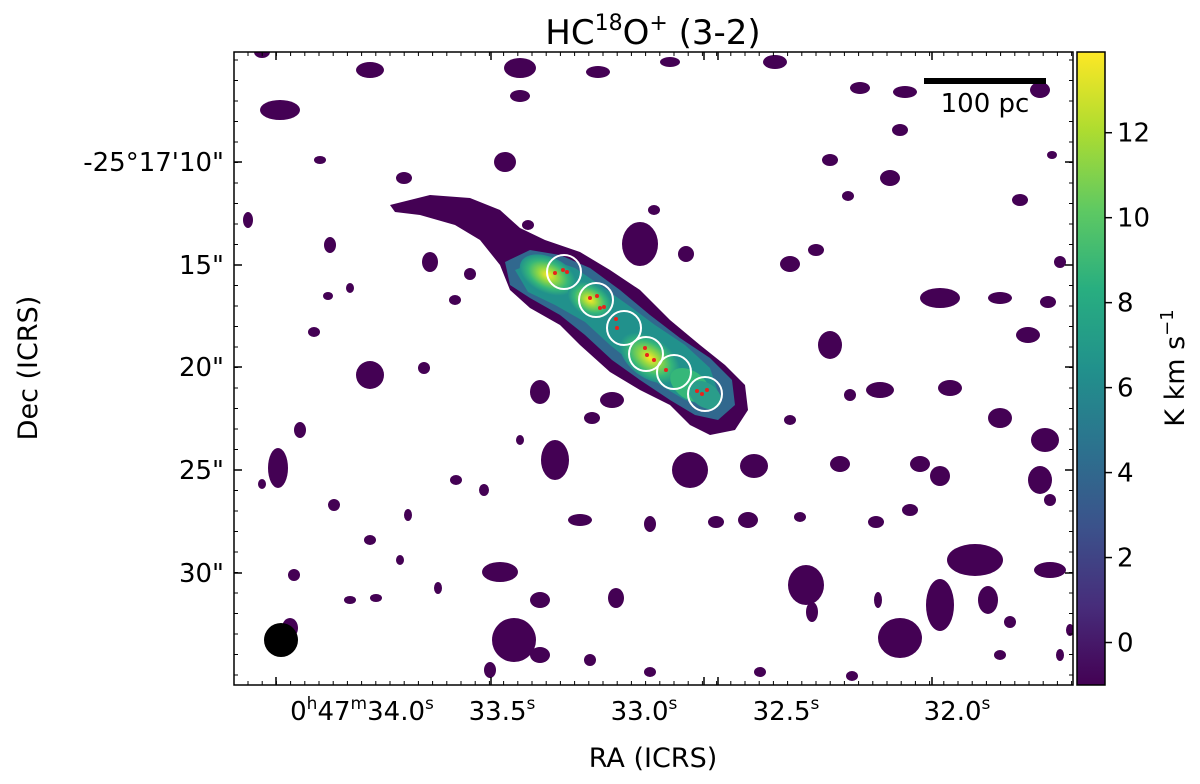 The width and height of the screenshot is (1200, 784). I want to click on scale-bar-label: 100 pc, so click(985, 104).